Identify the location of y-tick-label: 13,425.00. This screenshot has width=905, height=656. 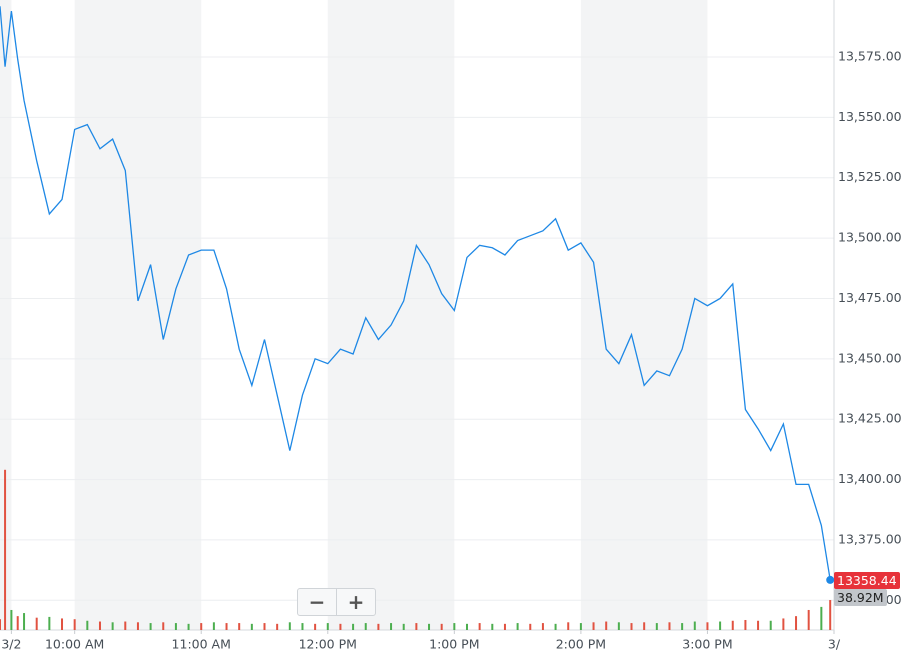
(870, 418).